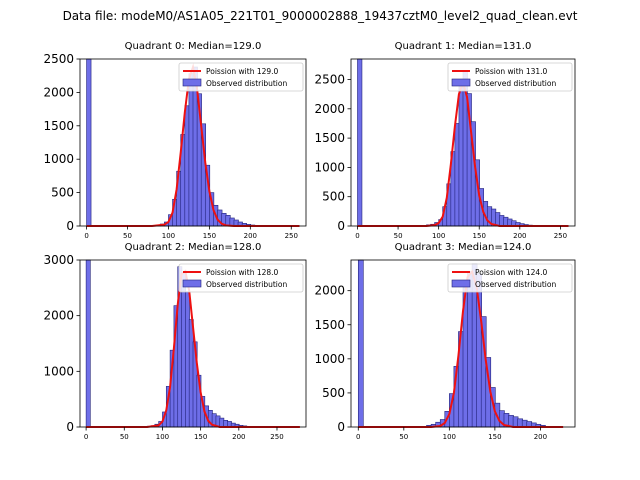 The height and width of the screenshot is (480, 640). I want to click on legend-fit-label: Poission with 124.0, so click(511, 272).